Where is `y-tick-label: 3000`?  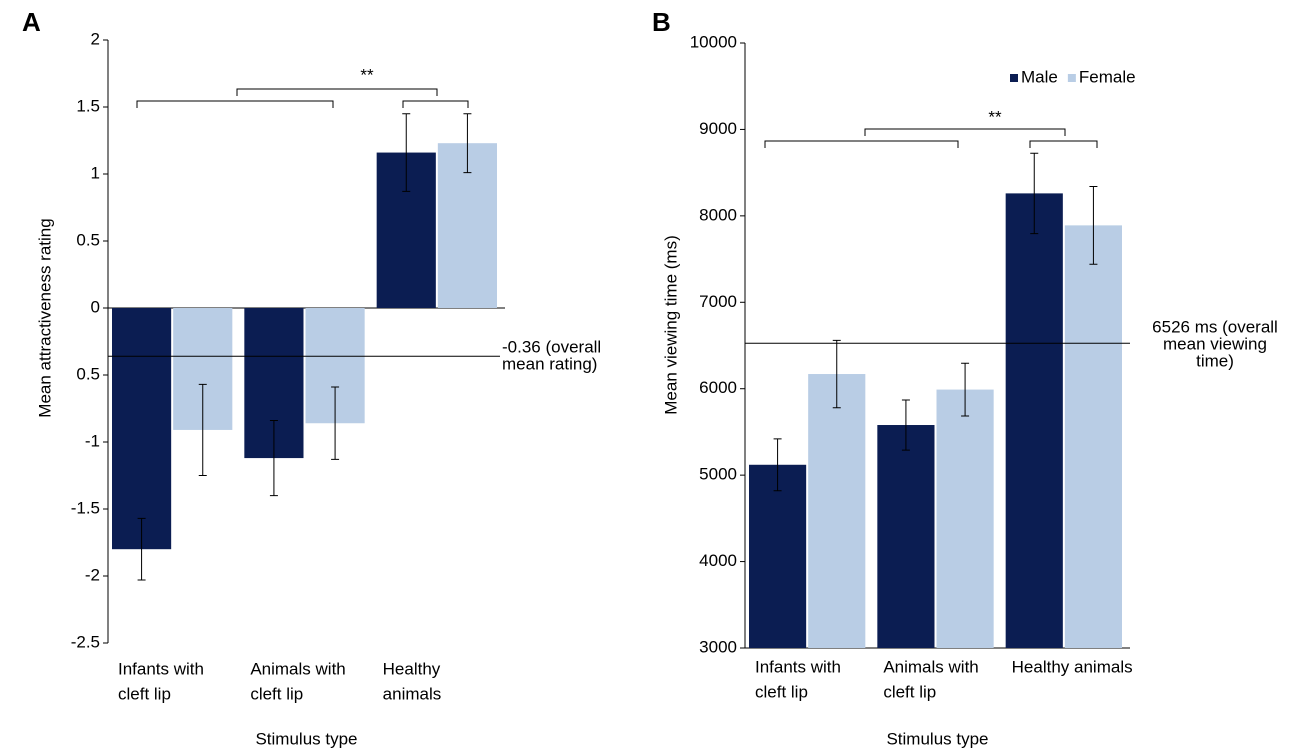 y-tick-label: 3000 is located at coordinates (718, 646).